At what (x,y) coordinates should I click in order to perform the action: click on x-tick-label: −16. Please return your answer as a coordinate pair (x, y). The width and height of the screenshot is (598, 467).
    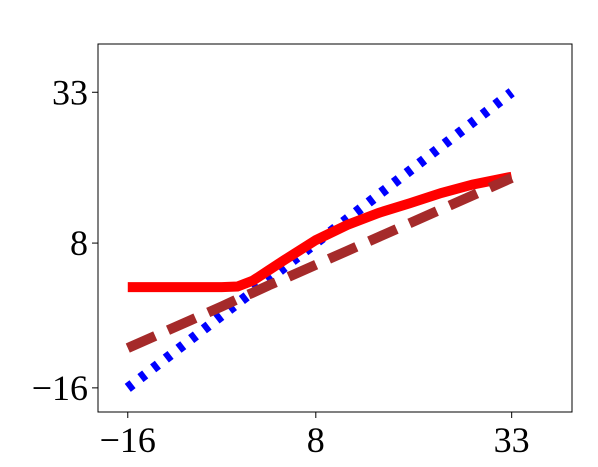
    Looking at the image, I should click on (128, 440).